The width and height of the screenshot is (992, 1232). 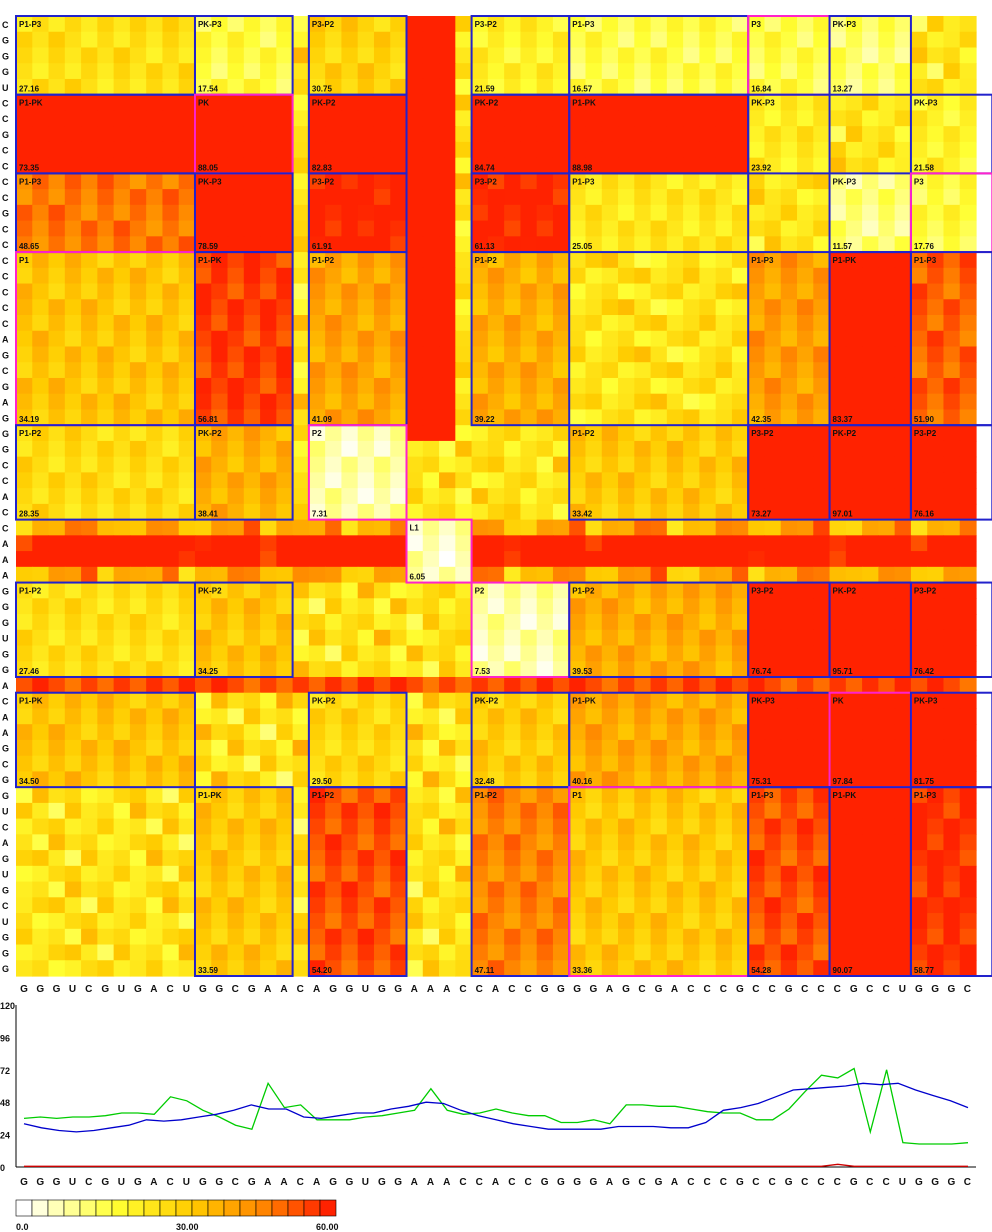 What do you see at coordinates (5, 261) in the screenshot?
I see `row-label: C` at bounding box center [5, 261].